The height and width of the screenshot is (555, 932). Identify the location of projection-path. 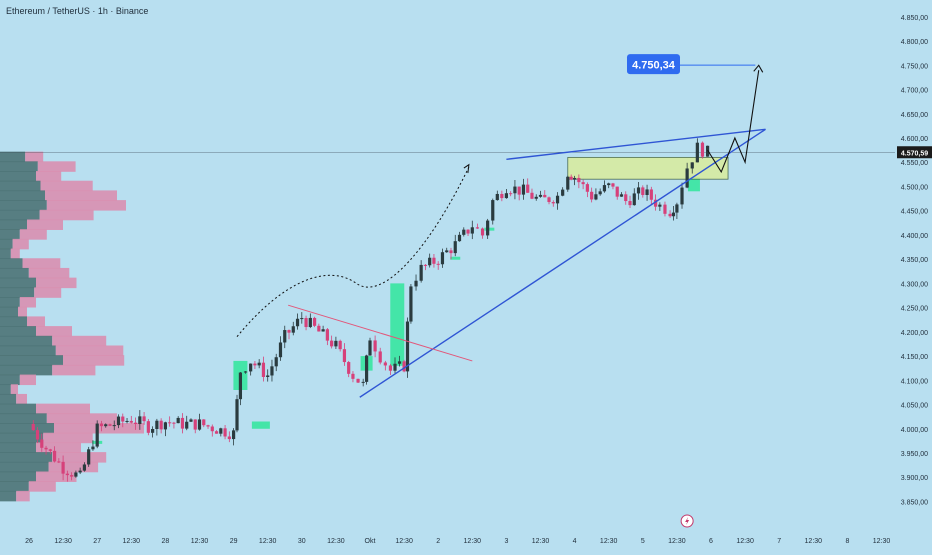
(353, 252).